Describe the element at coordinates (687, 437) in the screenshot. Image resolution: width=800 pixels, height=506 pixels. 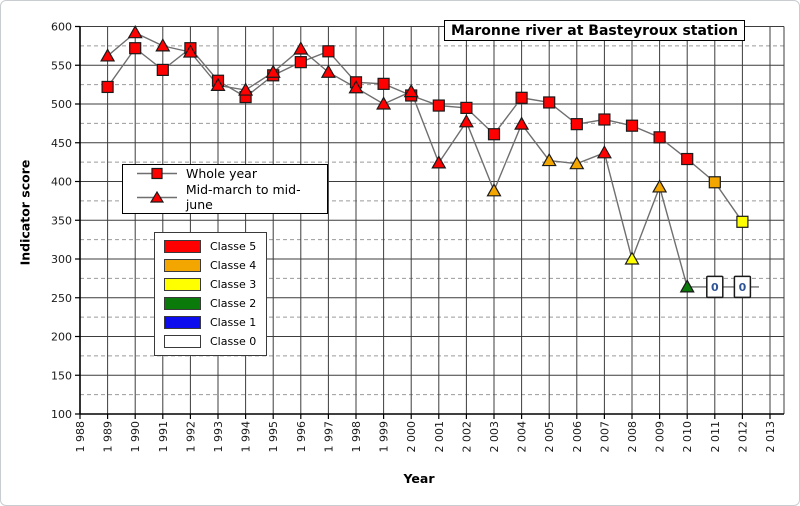
I see `x-tick-label: 2 010` at that location.